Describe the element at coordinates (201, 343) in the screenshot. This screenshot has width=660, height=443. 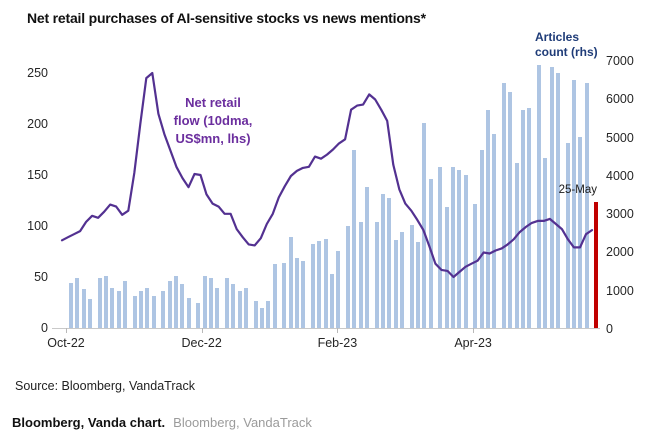
I see `x-axis-tick-label: Dec-22` at that location.